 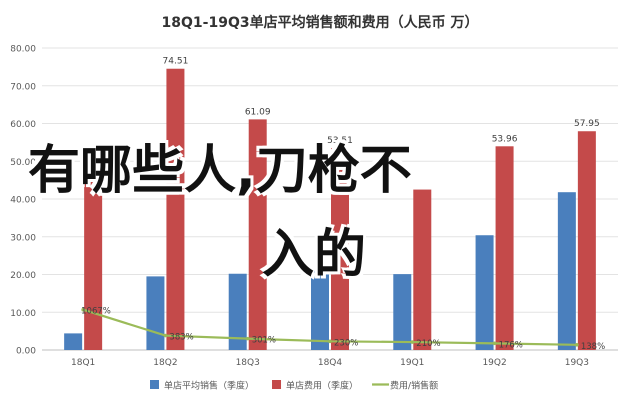 What do you see at coordinates (23, 276) in the screenshot?
I see `y-tick-label: 20.00` at bounding box center [23, 276].